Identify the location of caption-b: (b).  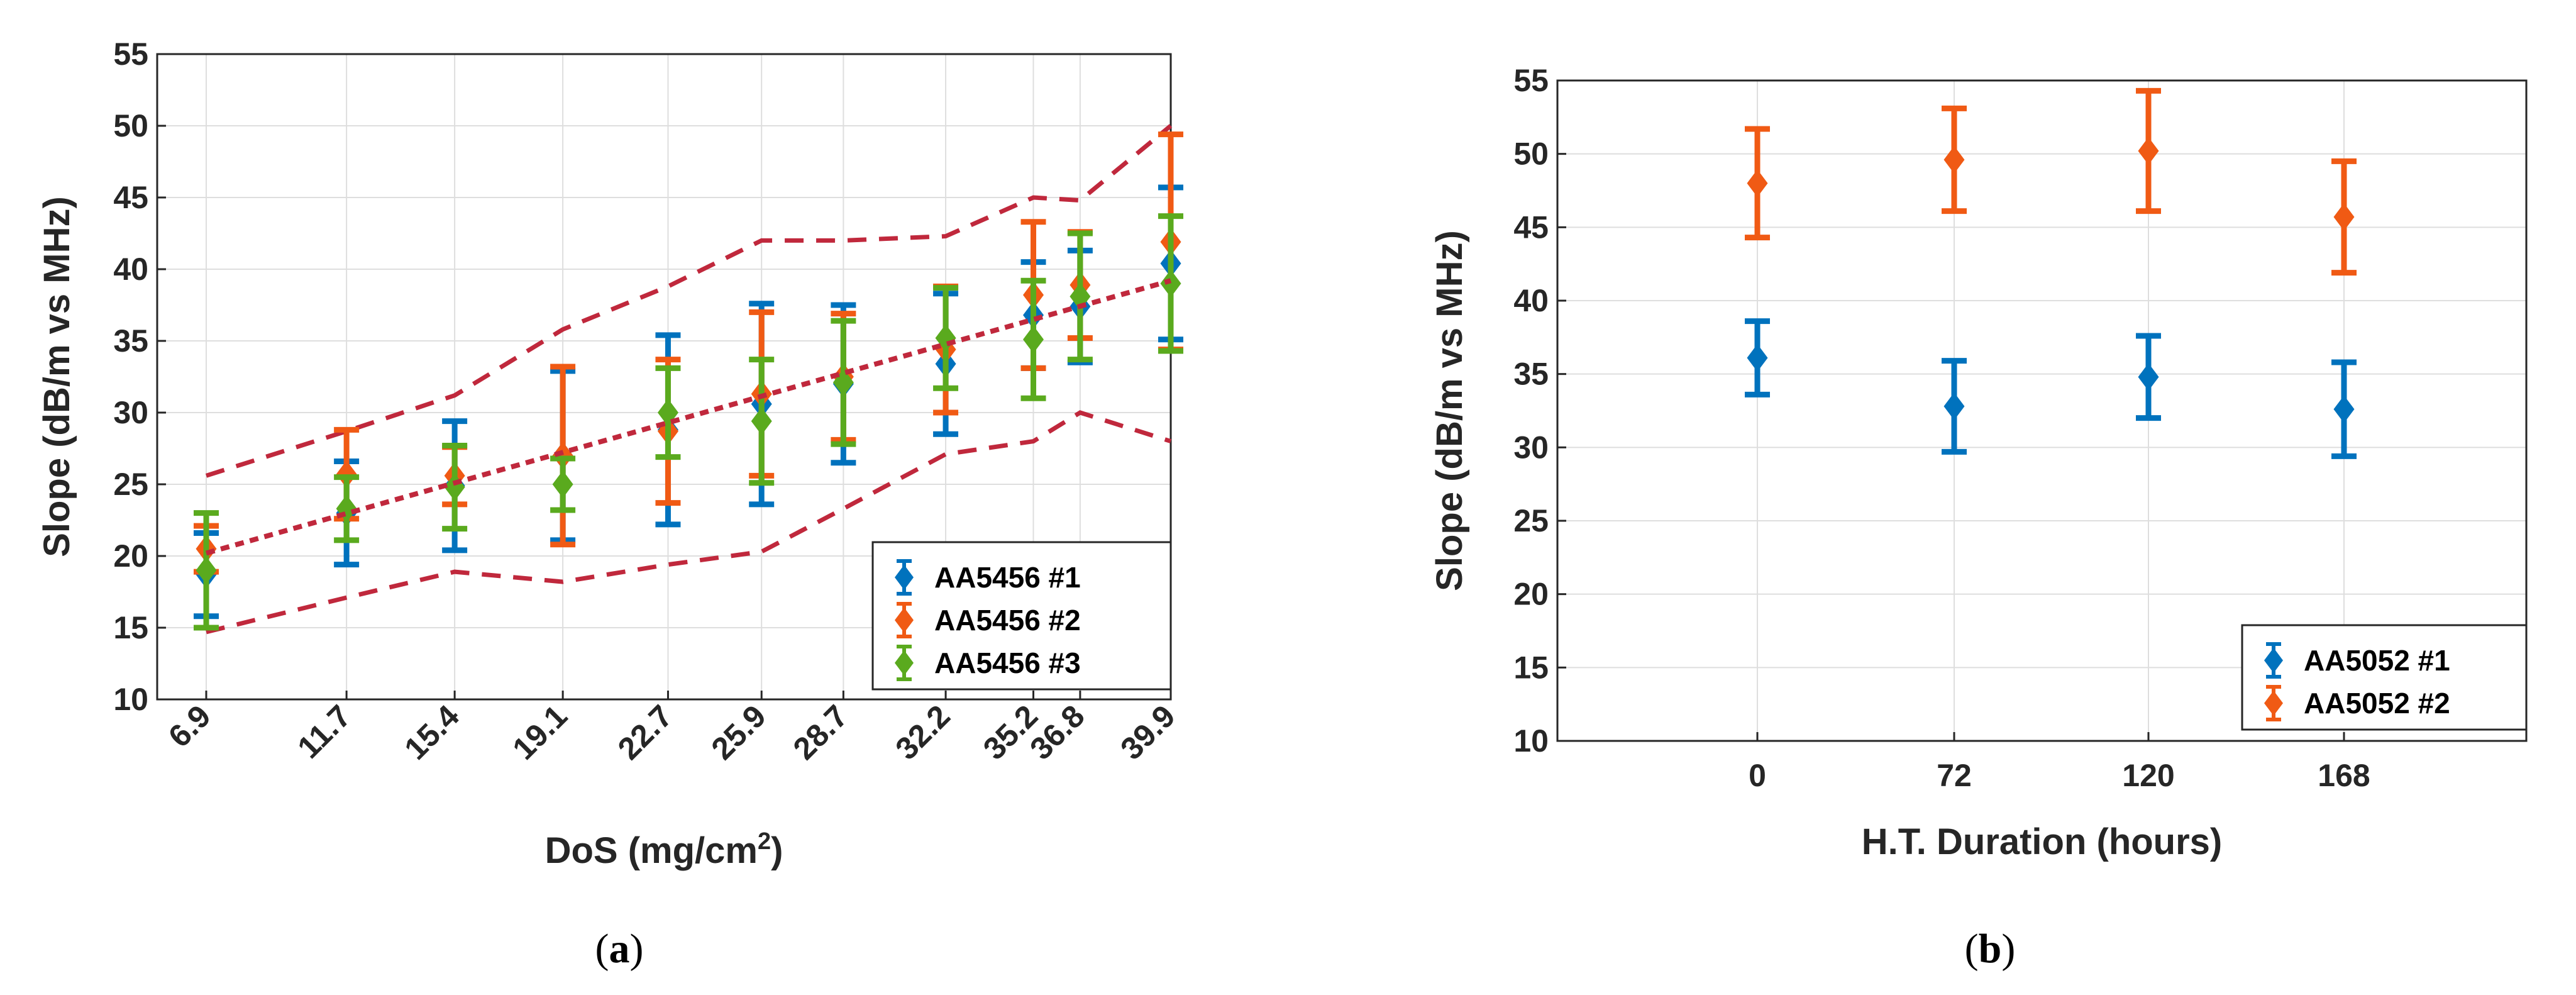
(1990, 949).